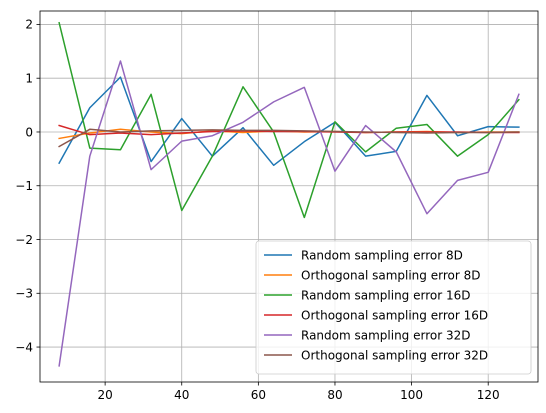  Describe the element at coordinates (104, 395) in the screenshot. I see `x-tick-label: 20` at that location.